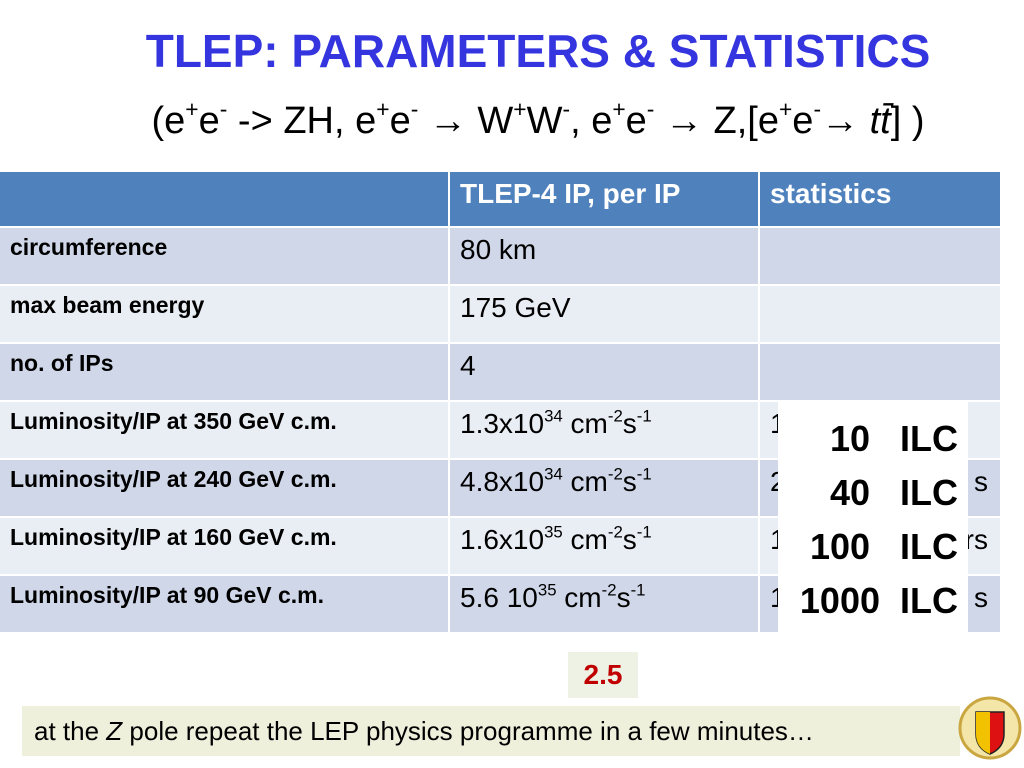 Image resolution: width=1024 pixels, height=768 pixels. I want to click on row-label: Luminosity/IP at 240 GeV c.m., so click(224, 488).